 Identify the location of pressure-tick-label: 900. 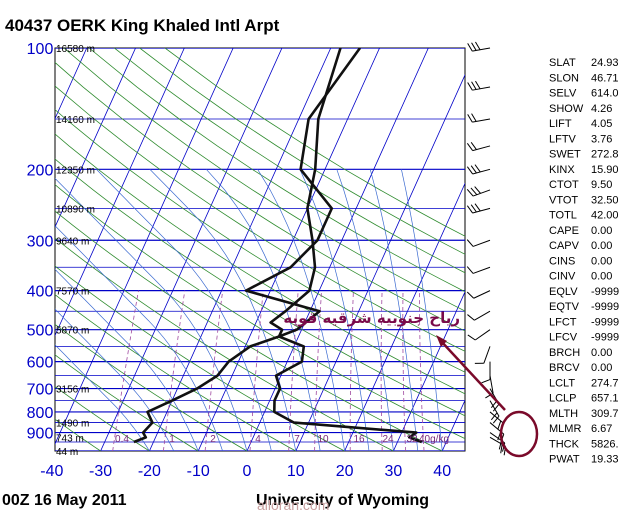
(40, 434).